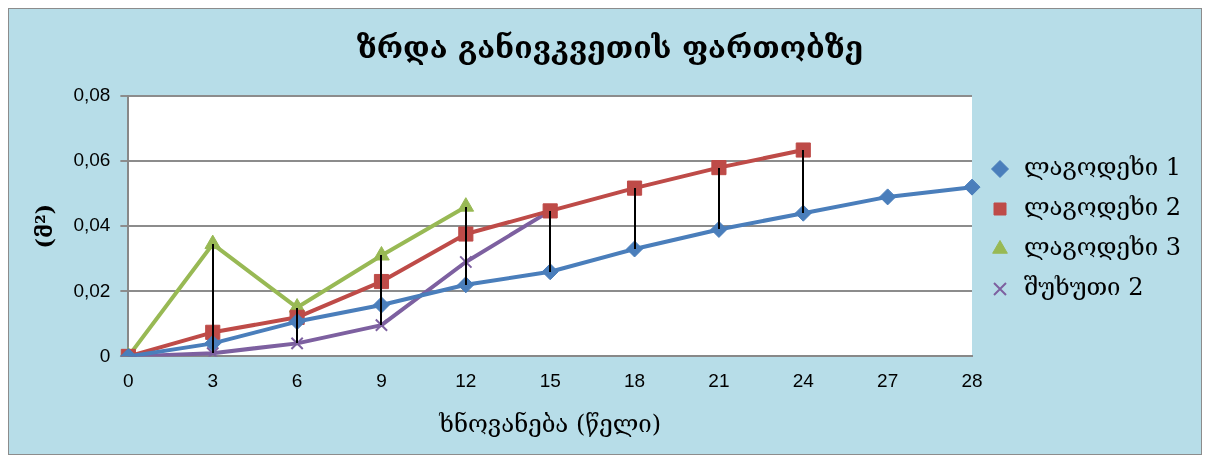  What do you see at coordinates (43, 226) in the screenshot?
I see `y-axis-title: (მ²)` at bounding box center [43, 226].